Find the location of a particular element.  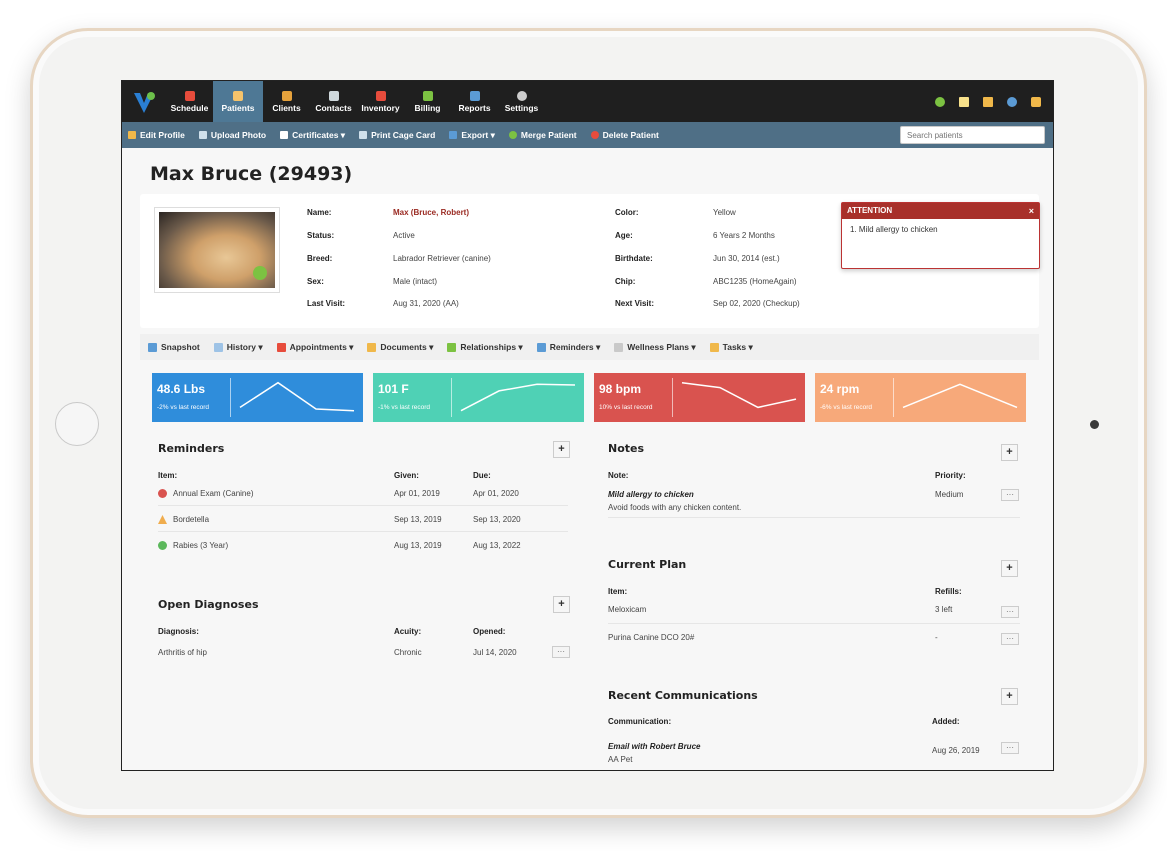

add-plan-item-button: + is located at coordinates (1009, 568).